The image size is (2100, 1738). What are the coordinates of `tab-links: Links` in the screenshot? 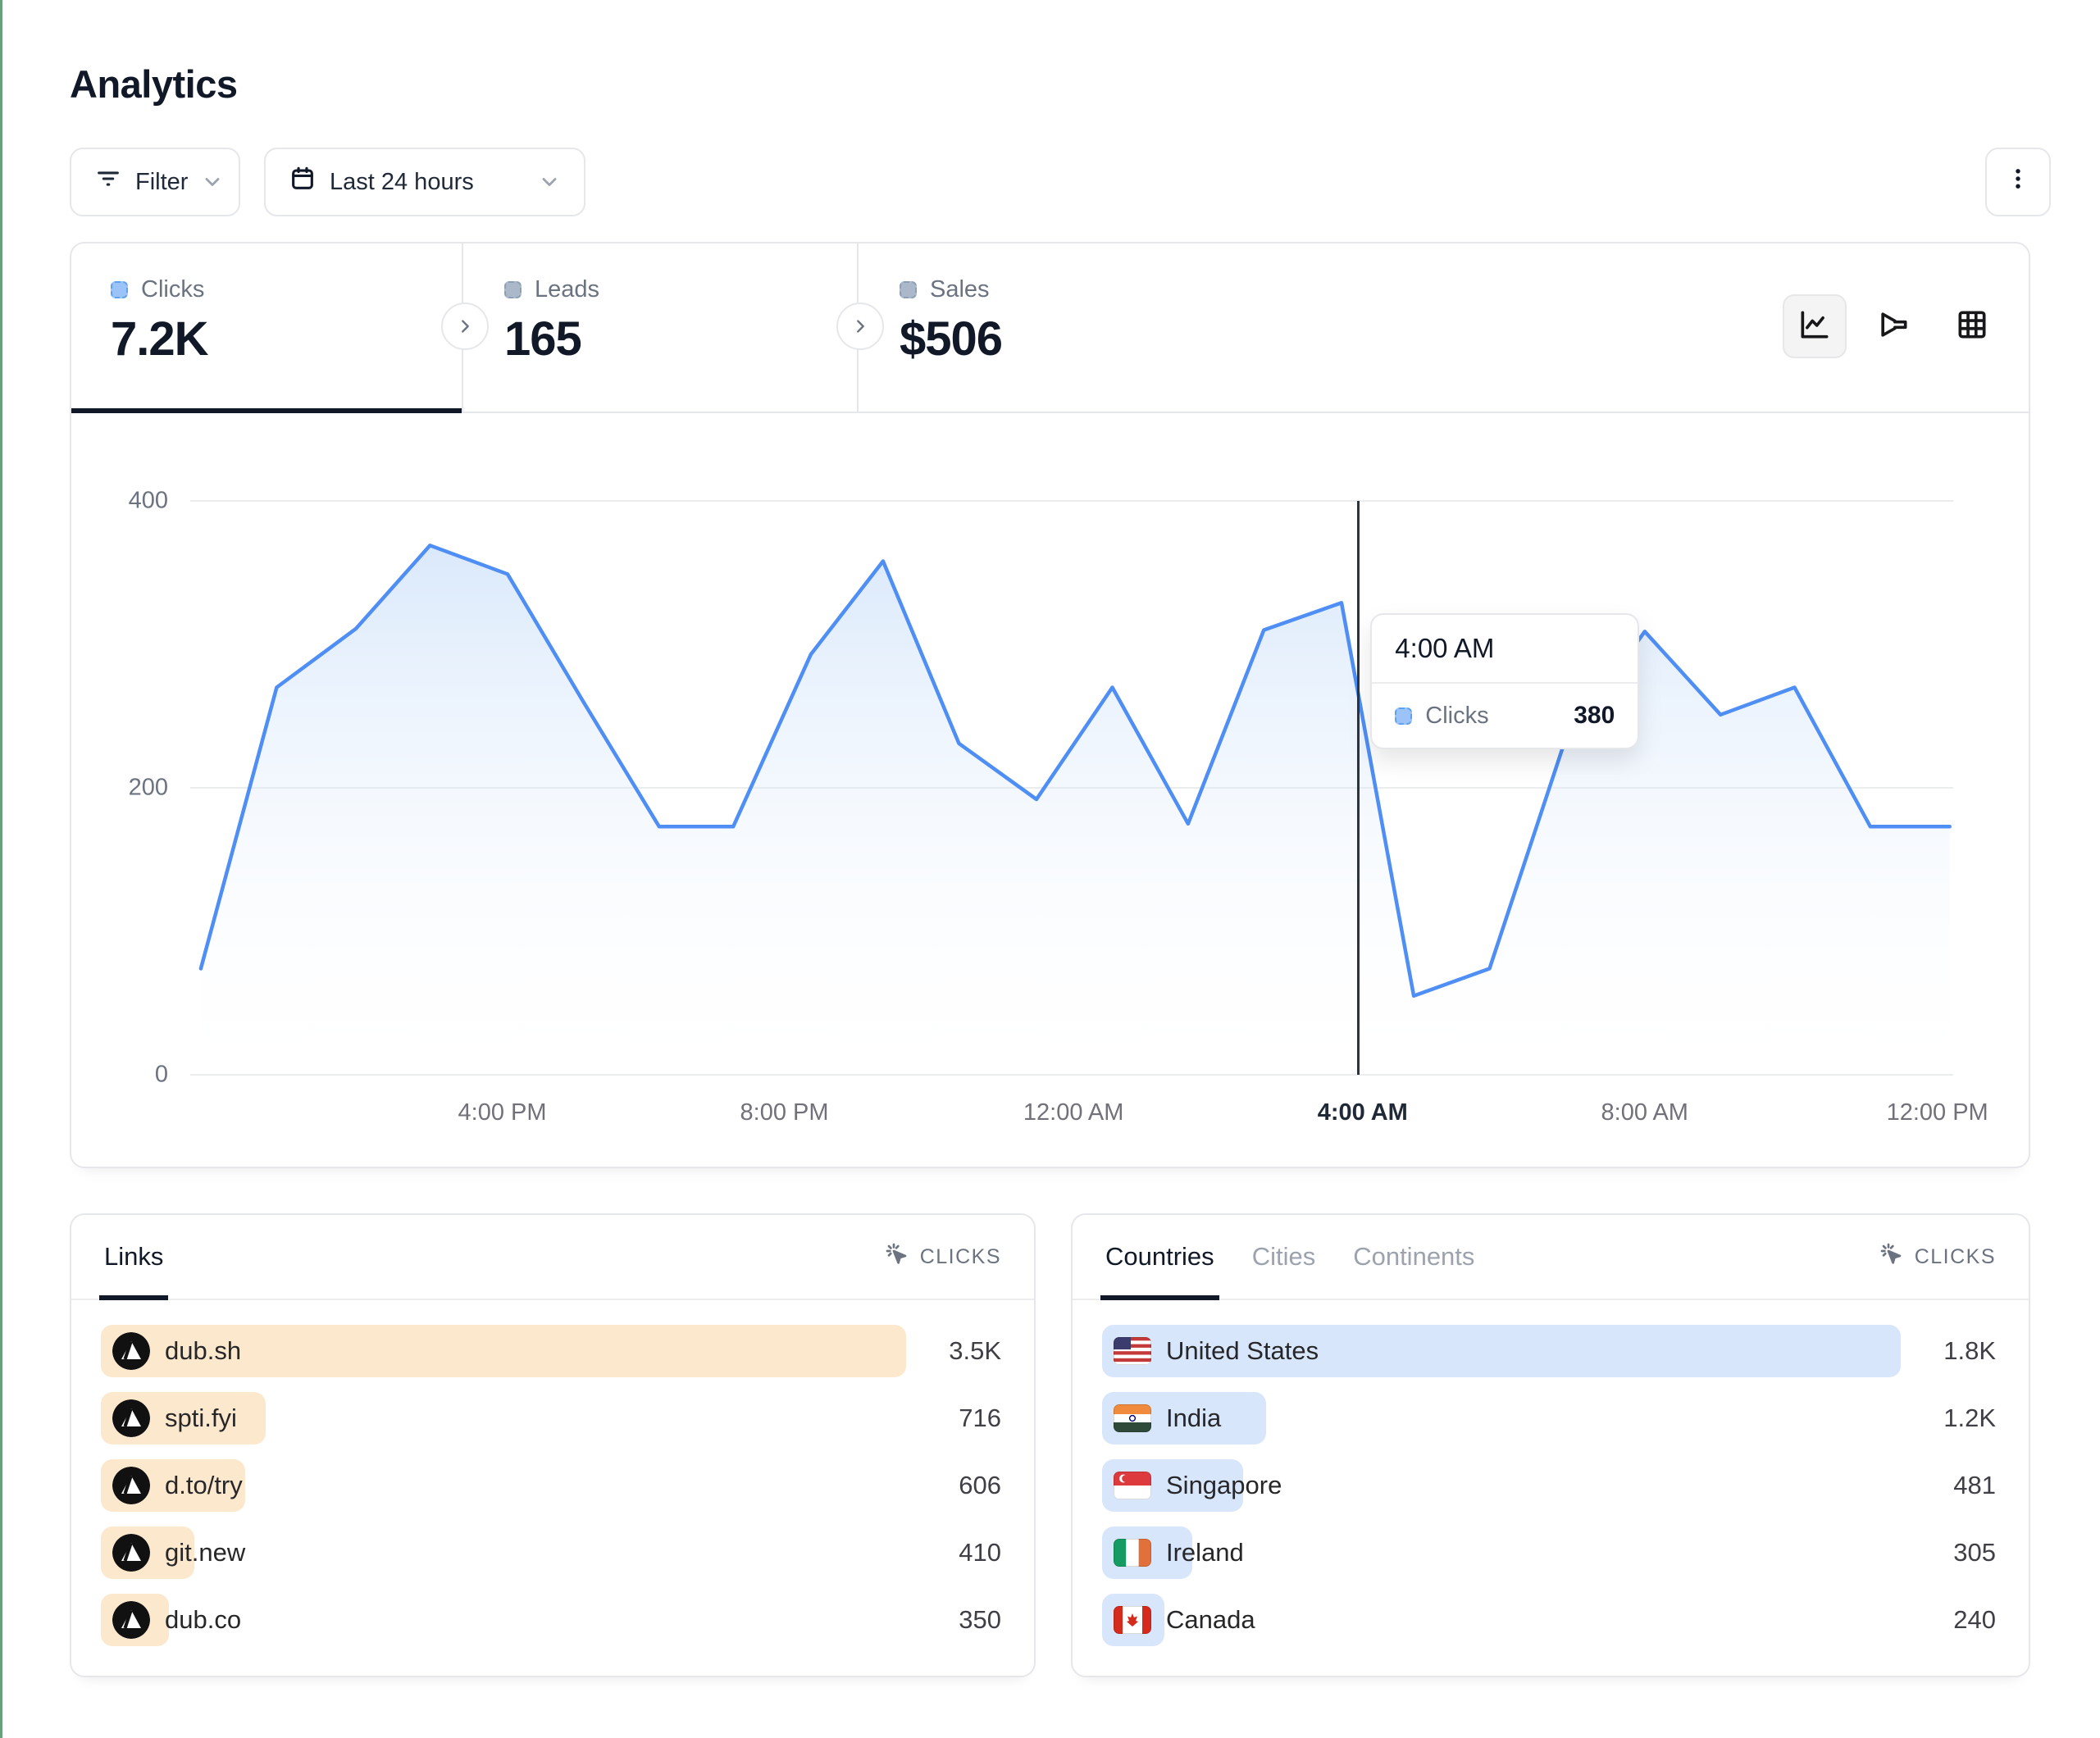 It's located at (133, 1257).